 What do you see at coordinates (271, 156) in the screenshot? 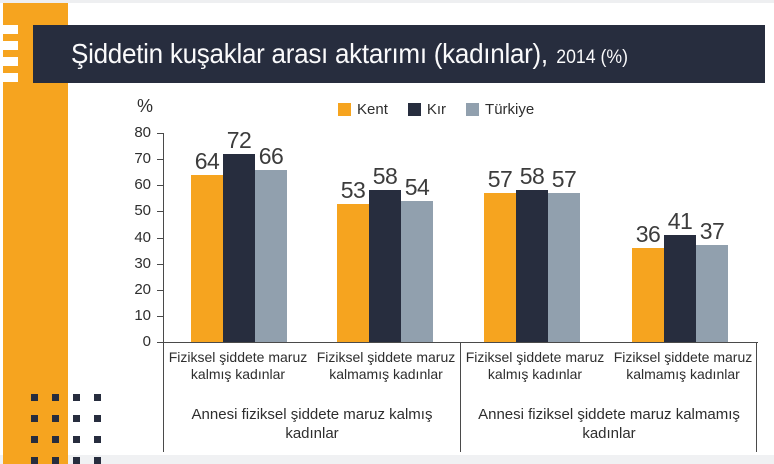
I see `bar-value-label: 66` at bounding box center [271, 156].